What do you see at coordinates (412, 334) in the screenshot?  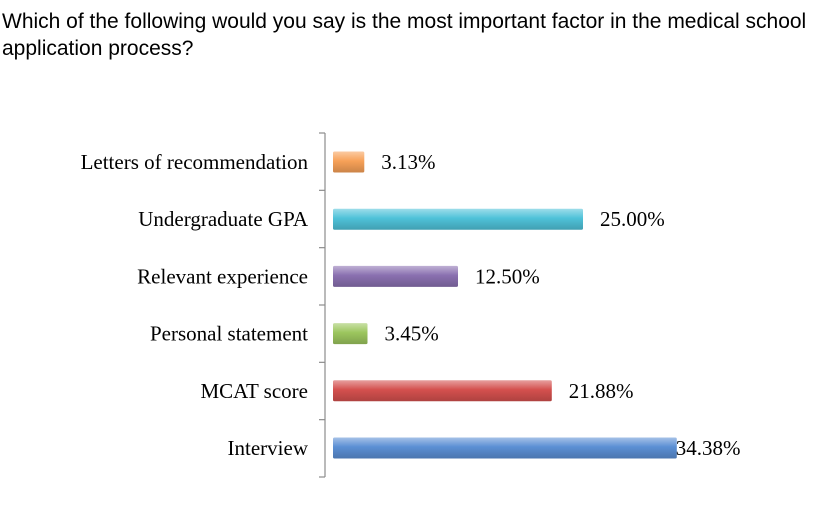 I see `value-label: 3.45%` at bounding box center [412, 334].